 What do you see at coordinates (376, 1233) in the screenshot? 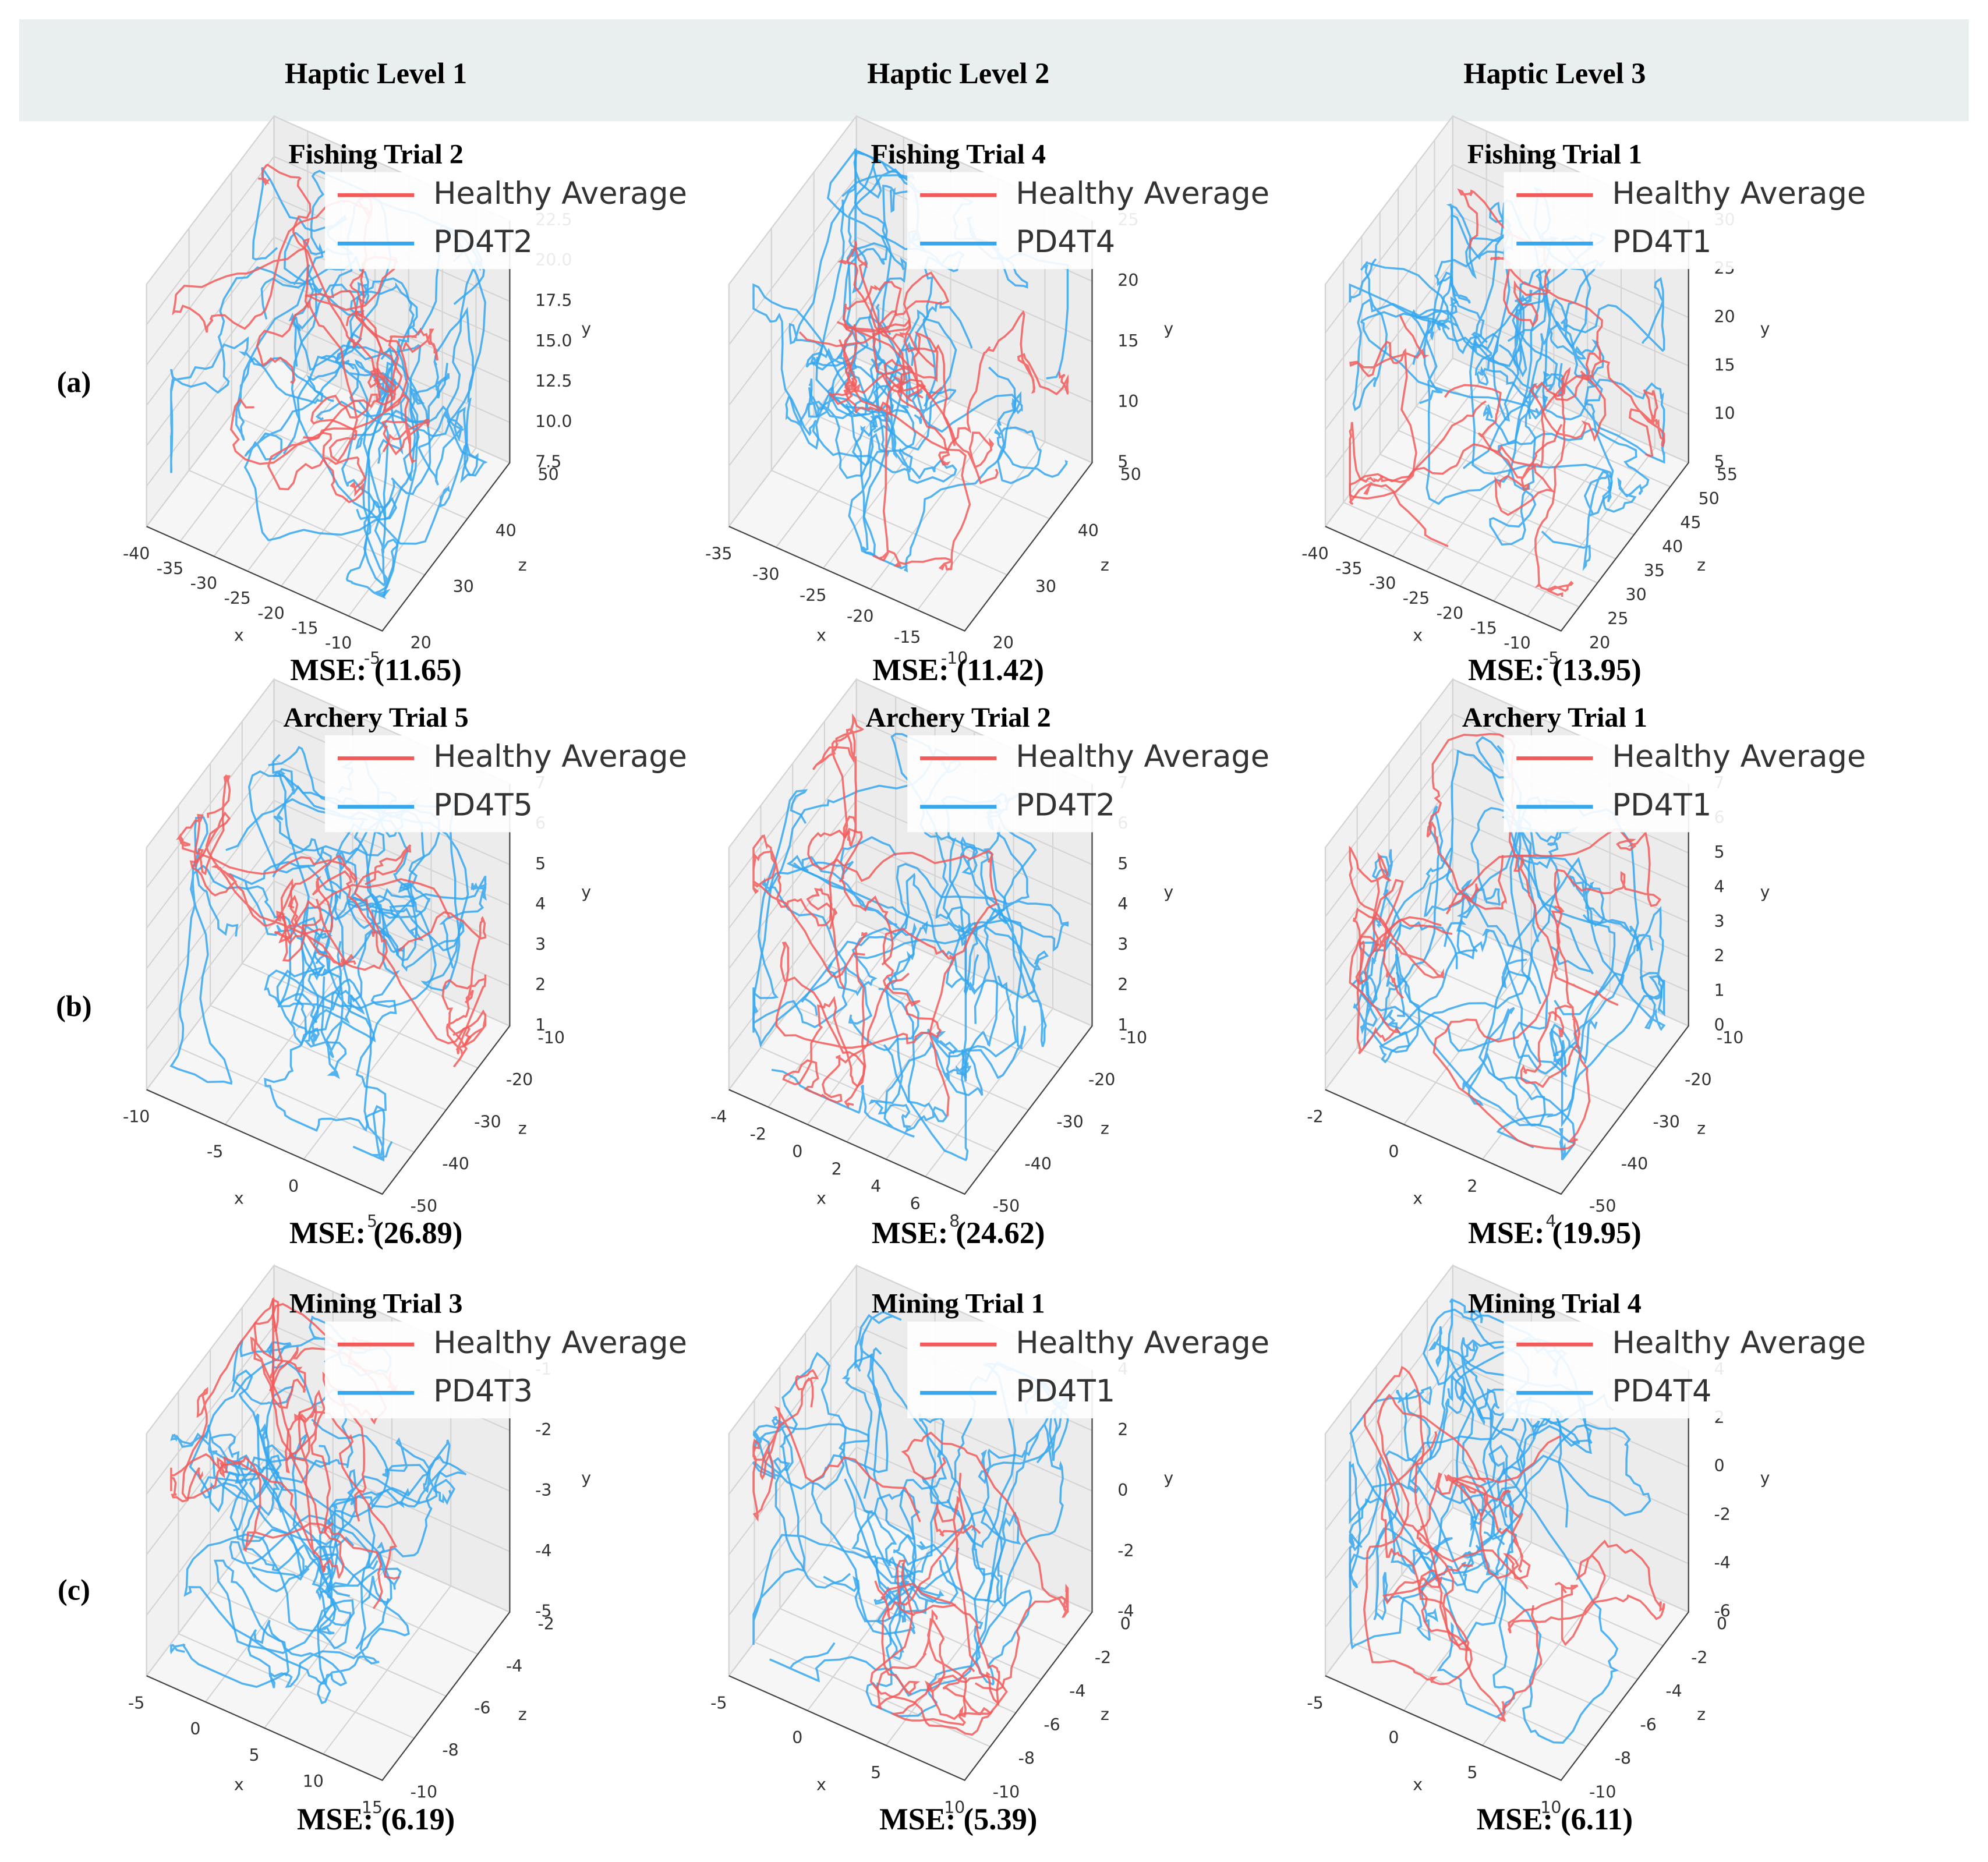
I see `mse-annotation: MSE: (26.89)` at bounding box center [376, 1233].